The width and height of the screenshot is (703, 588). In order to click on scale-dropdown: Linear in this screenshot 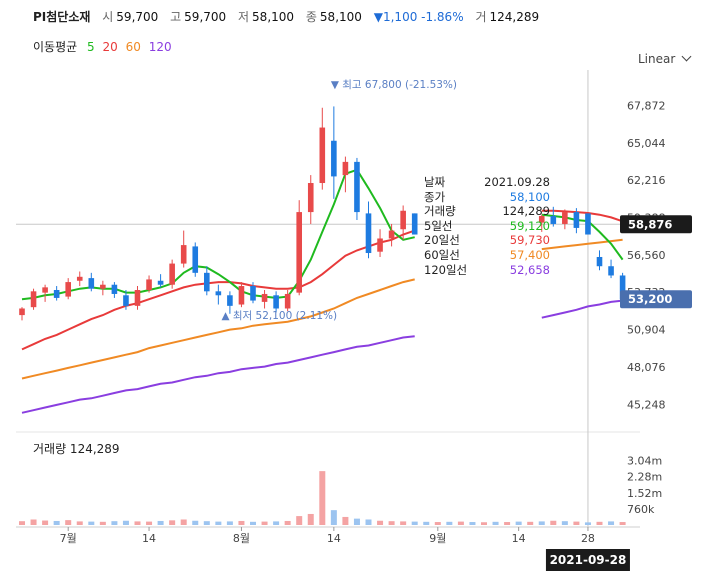, I will do `click(665, 58)`.